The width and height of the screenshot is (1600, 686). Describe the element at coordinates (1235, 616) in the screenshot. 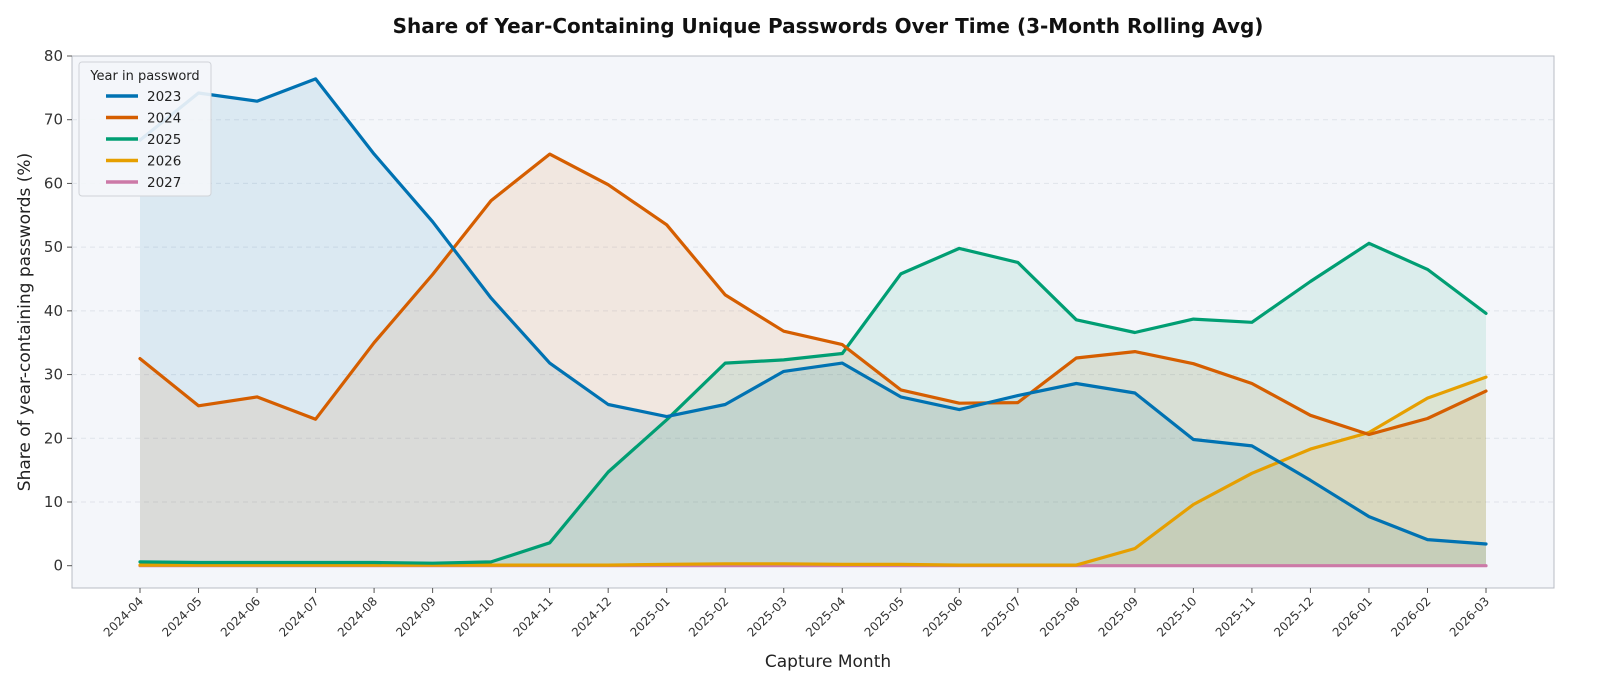

I see `x-tick-label: 2025-11` at that location.